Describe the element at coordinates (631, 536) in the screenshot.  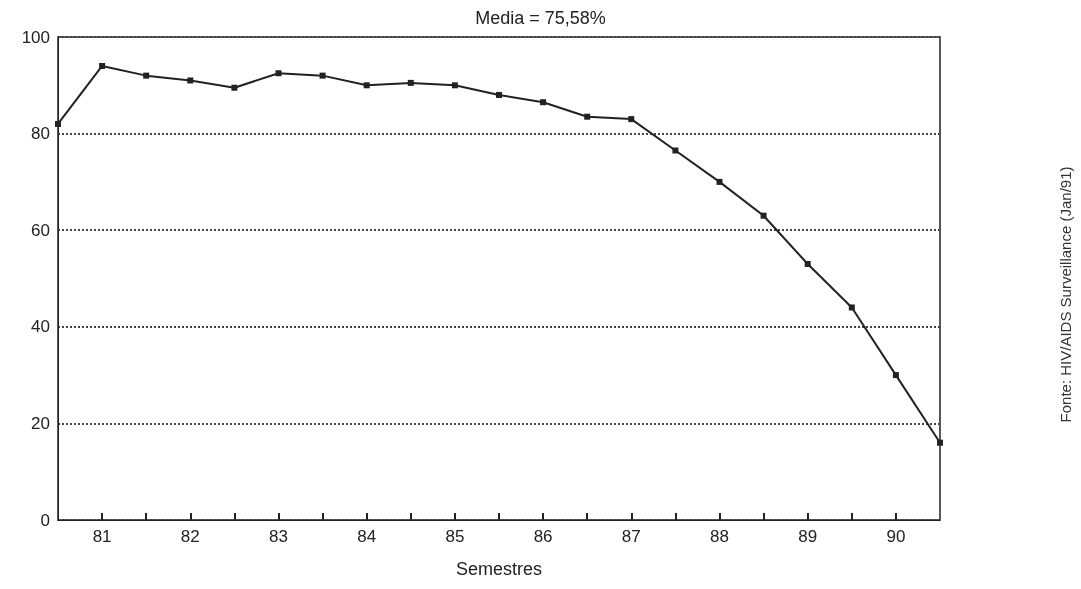
I see `x-tick-label: 87` at that location.